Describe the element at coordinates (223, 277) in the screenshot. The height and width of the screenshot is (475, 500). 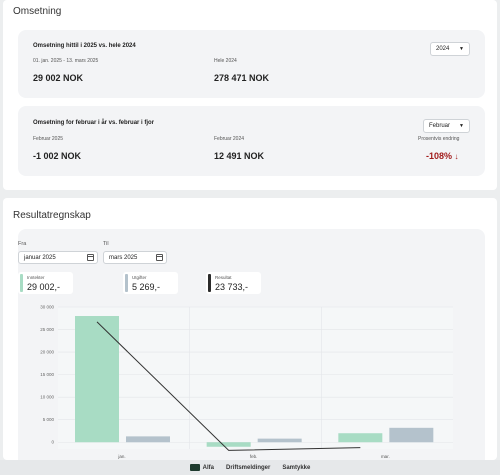
I see `legend-result-label: Resultat` at that location.